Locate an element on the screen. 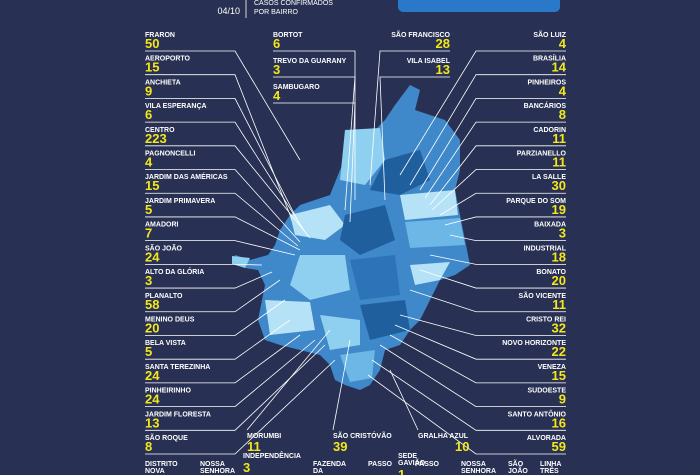 The width and height of the screenshot is (700, 475). district-name: ANCHIETA is located at coordinates (163, 82).